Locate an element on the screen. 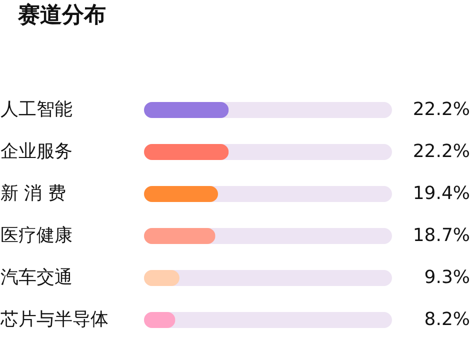 The image size is (471, 353). y-tick-label: 企业服务 is located at coordinates (36, 151).